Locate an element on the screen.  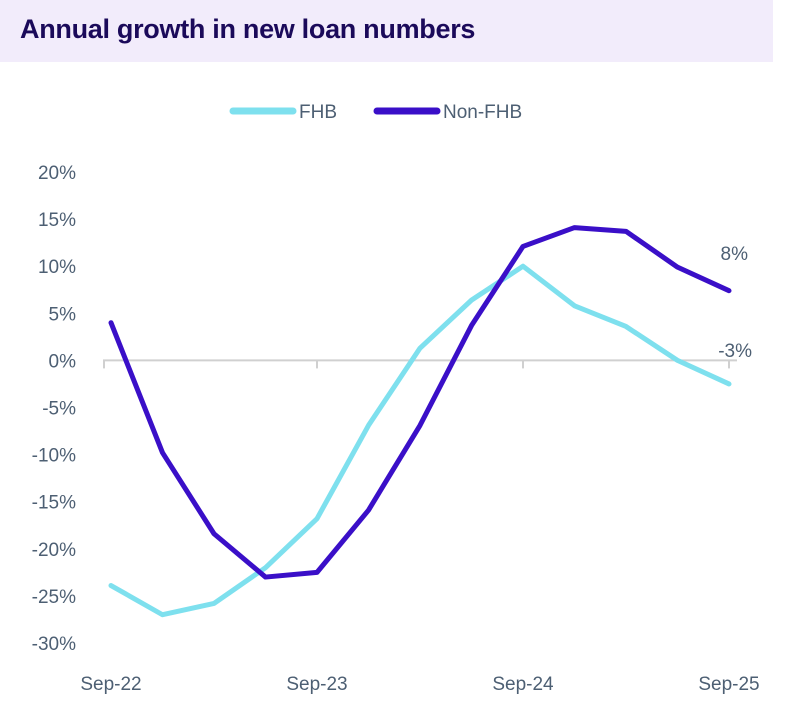
chart-title: Annual growth in new loan numbers is located at coordinates (248, 29).